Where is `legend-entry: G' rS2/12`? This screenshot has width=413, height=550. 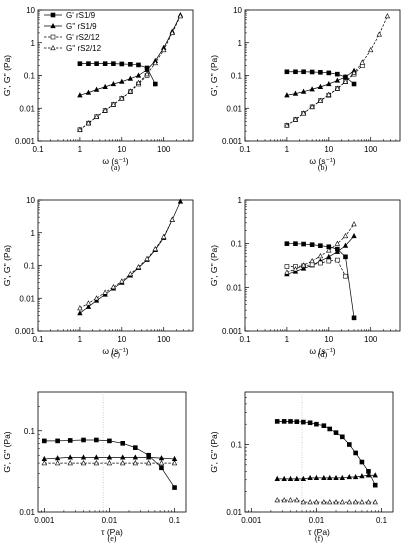 legend-entry: G' rS2/12 is located at coordinates (83, 37).